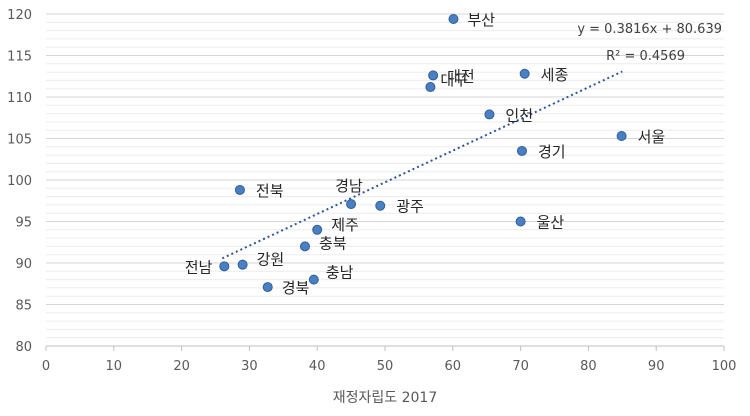 Image resolution: width=750 pixels, height=416 pixels. Describe the element at coordinates (23, 223) in the screenshot. I see `y-tick-label: 95` at that location.